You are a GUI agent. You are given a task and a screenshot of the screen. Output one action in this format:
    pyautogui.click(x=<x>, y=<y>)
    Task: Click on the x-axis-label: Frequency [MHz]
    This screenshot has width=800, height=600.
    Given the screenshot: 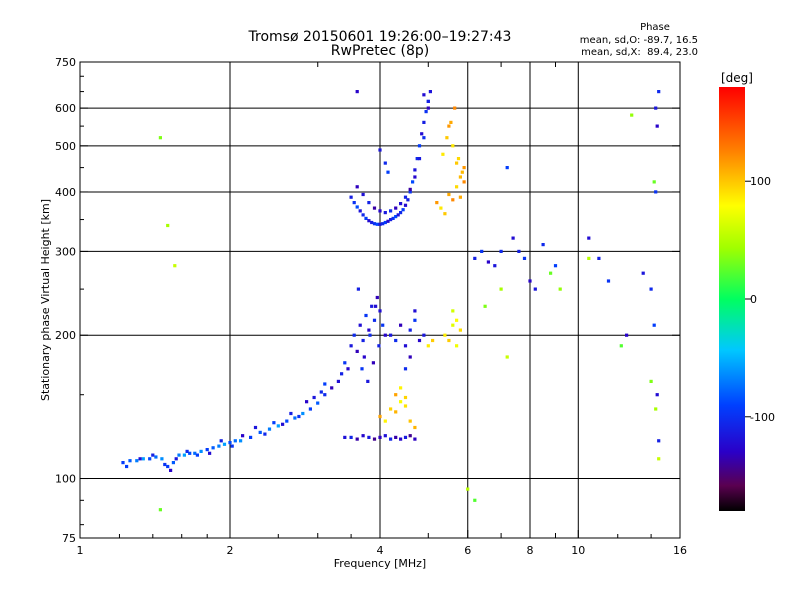 What is the action you would take?
    pyautogui.click(x=380, y=563)
    